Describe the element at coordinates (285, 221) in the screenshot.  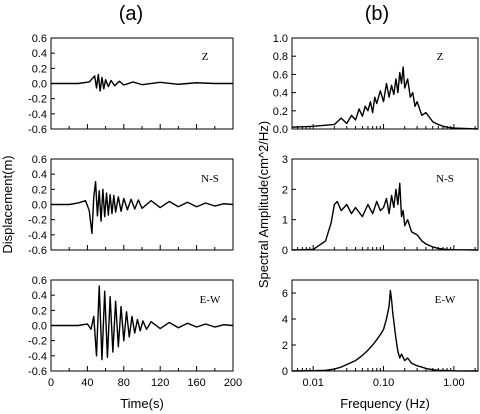
I see `y-tick-label: 1` at that location.